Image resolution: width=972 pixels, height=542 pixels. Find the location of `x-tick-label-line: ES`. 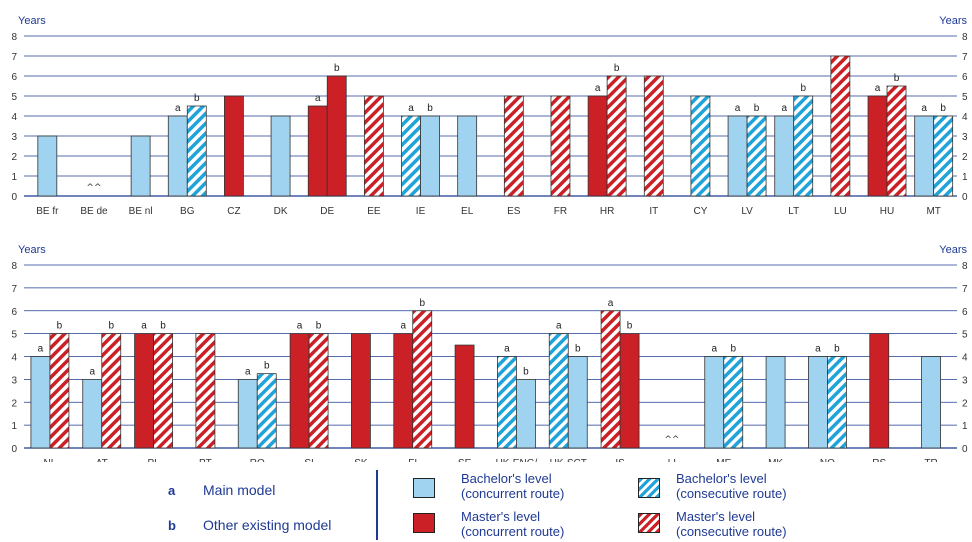

x-tick-label-line: ES is located at coordinates (514, 211).